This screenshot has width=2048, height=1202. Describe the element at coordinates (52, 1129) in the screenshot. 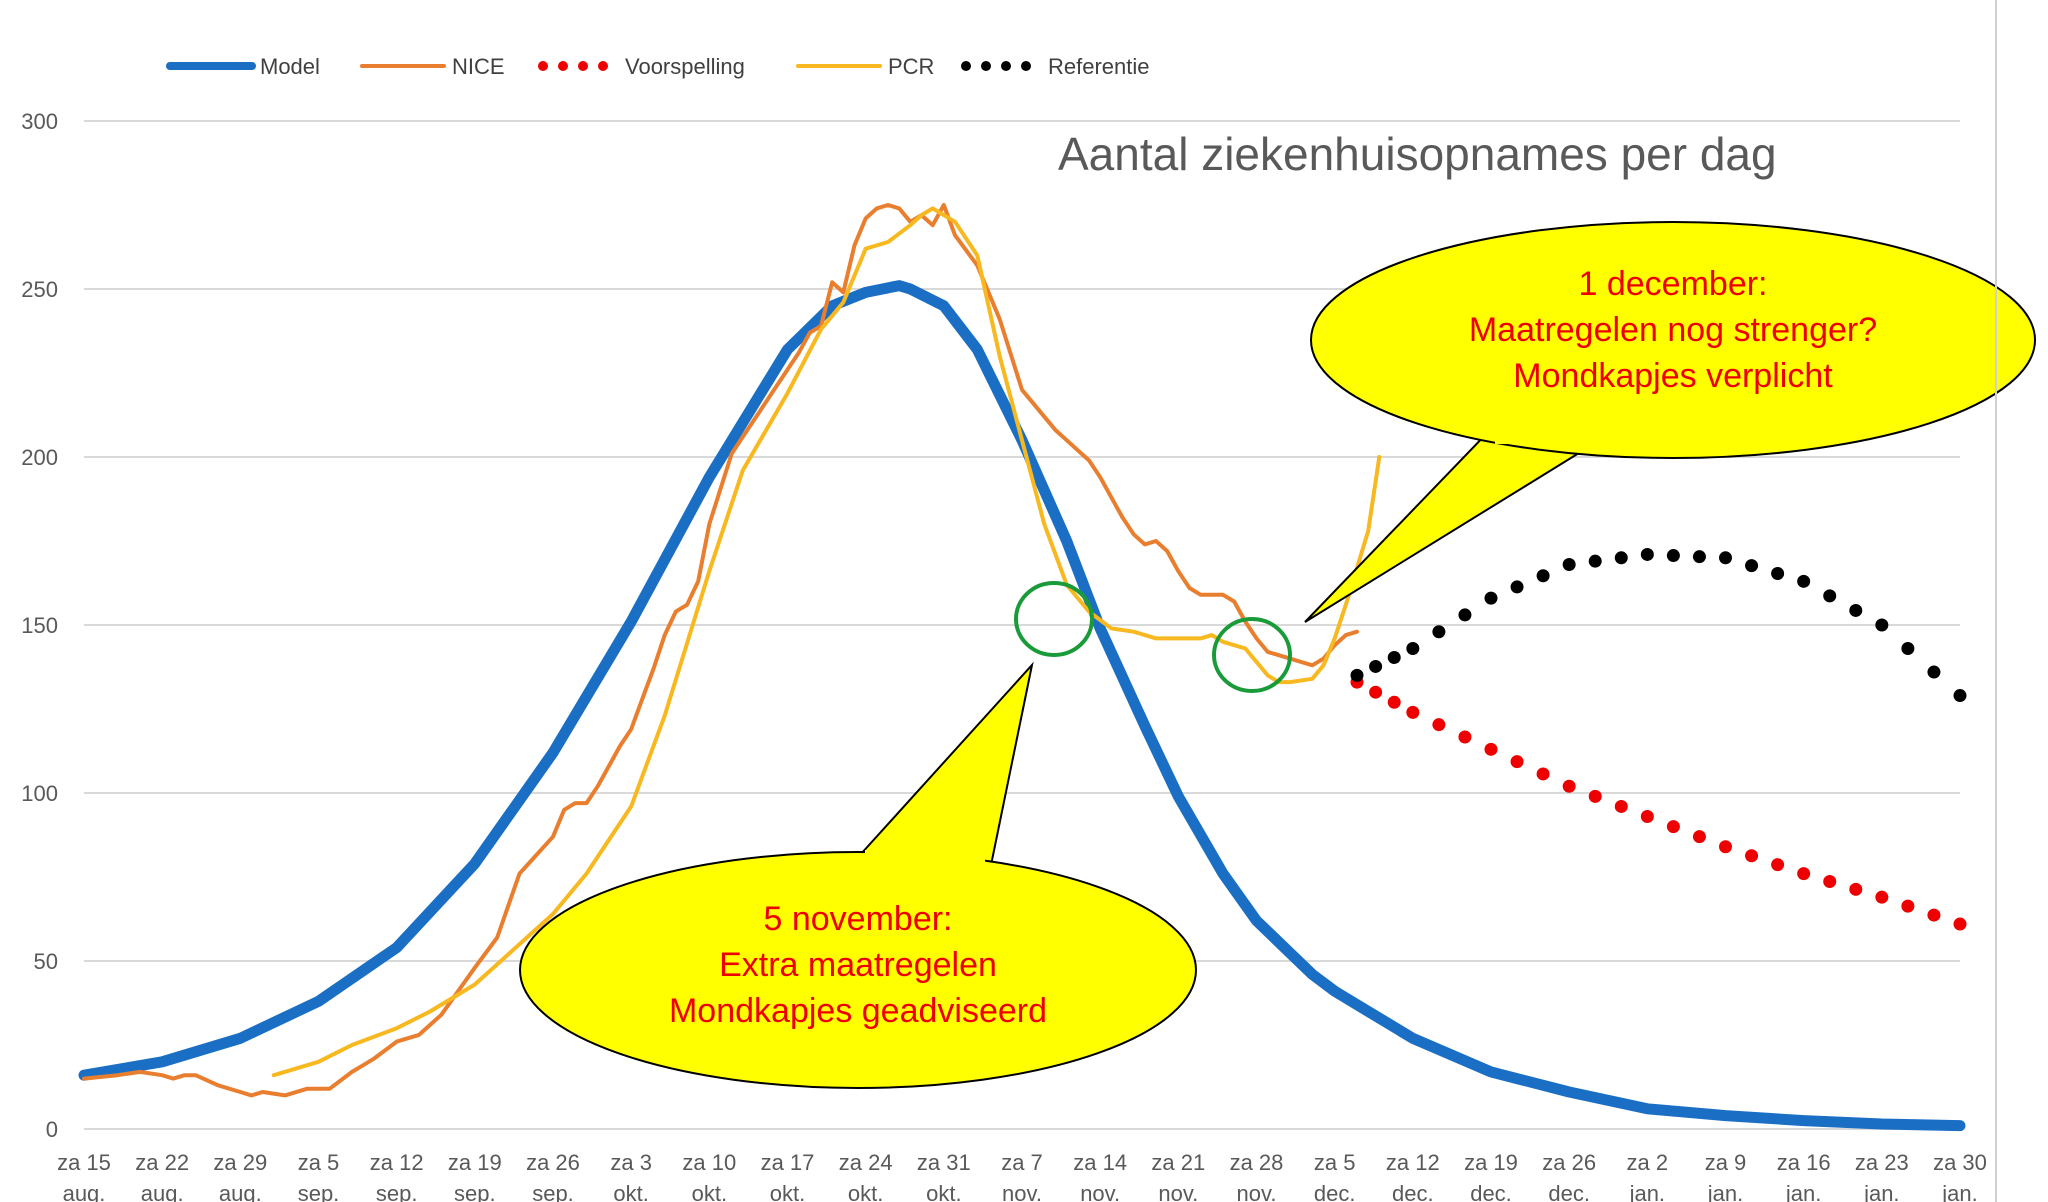

I see `y-tick-label: 0` at that location.